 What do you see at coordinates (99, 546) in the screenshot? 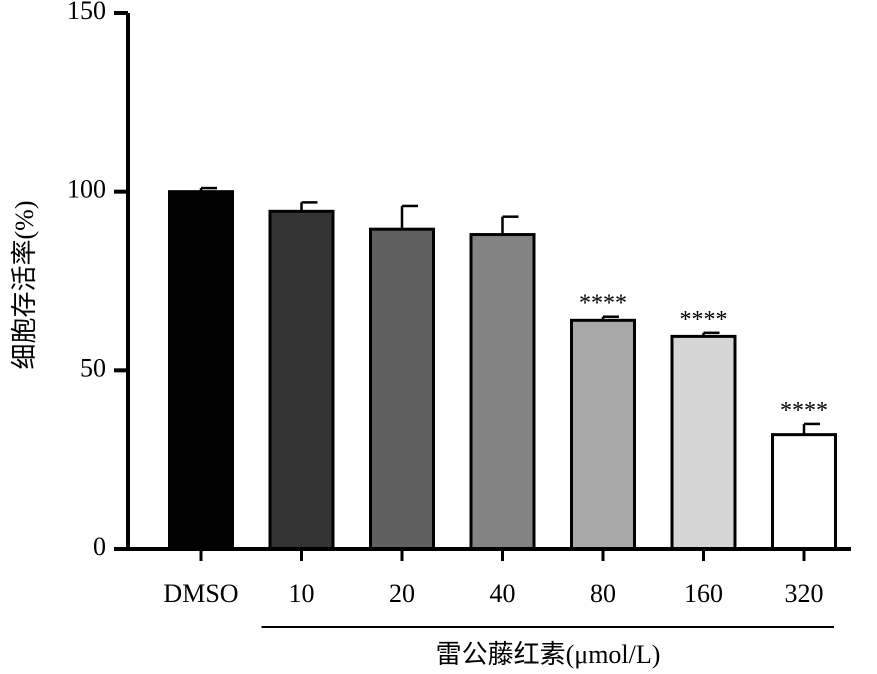
I see `y-tick-label-0: 0` at bounding box center [99, 546].